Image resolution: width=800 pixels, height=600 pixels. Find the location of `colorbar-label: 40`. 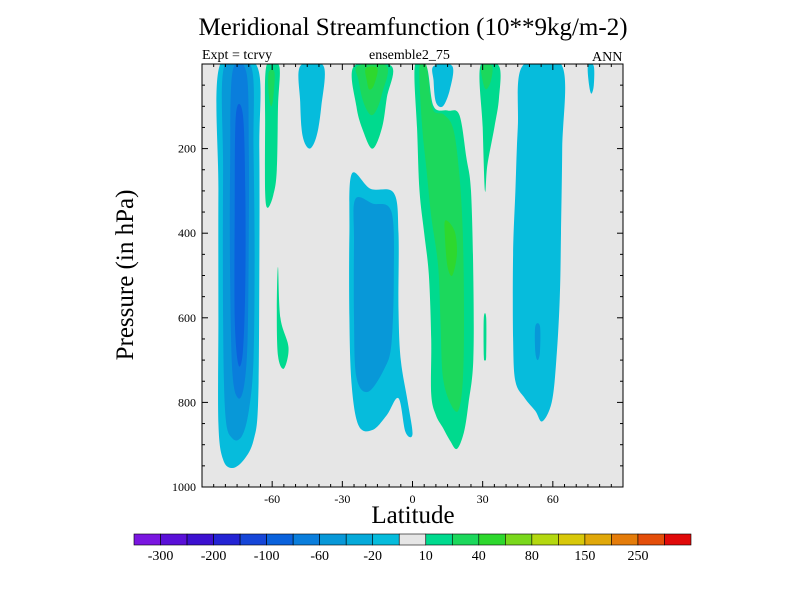

colorbar-label: 40 is located at coordinates (479, 556).